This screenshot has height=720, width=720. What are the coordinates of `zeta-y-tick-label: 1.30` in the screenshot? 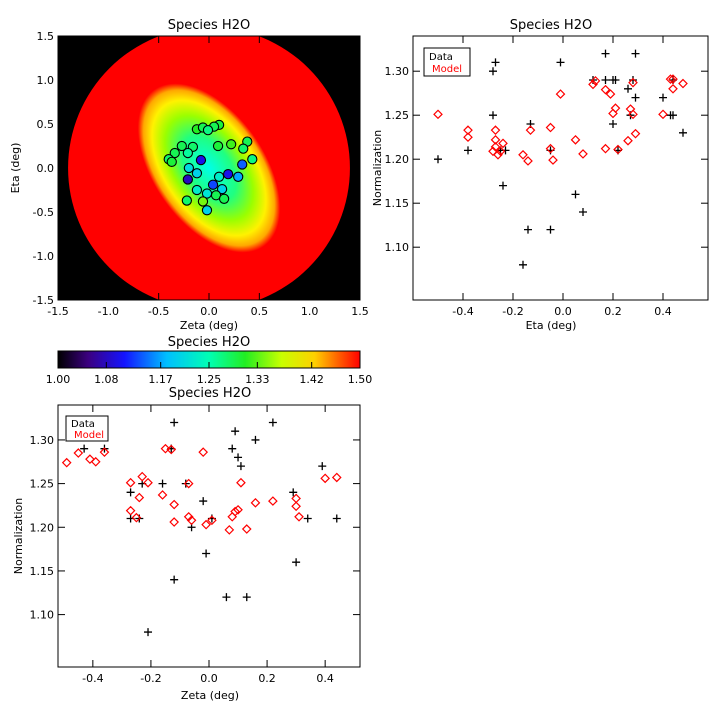 It's located at (42, 440).